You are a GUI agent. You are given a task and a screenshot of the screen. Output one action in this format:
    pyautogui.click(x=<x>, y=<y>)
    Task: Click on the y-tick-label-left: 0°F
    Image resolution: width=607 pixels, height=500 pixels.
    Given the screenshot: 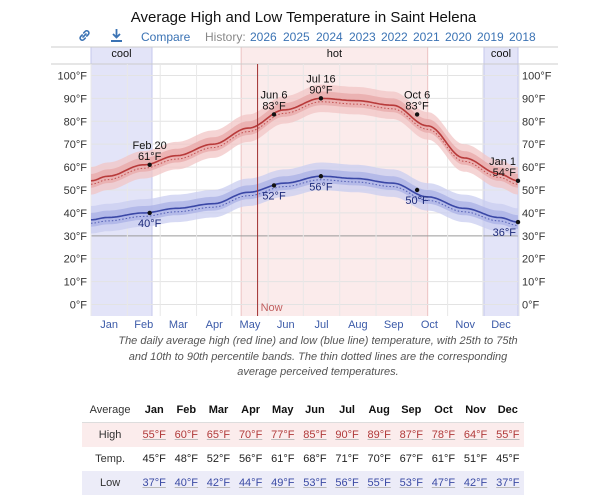 What is the action you would take?
    pyautogui.click(x=79, y=306)
    